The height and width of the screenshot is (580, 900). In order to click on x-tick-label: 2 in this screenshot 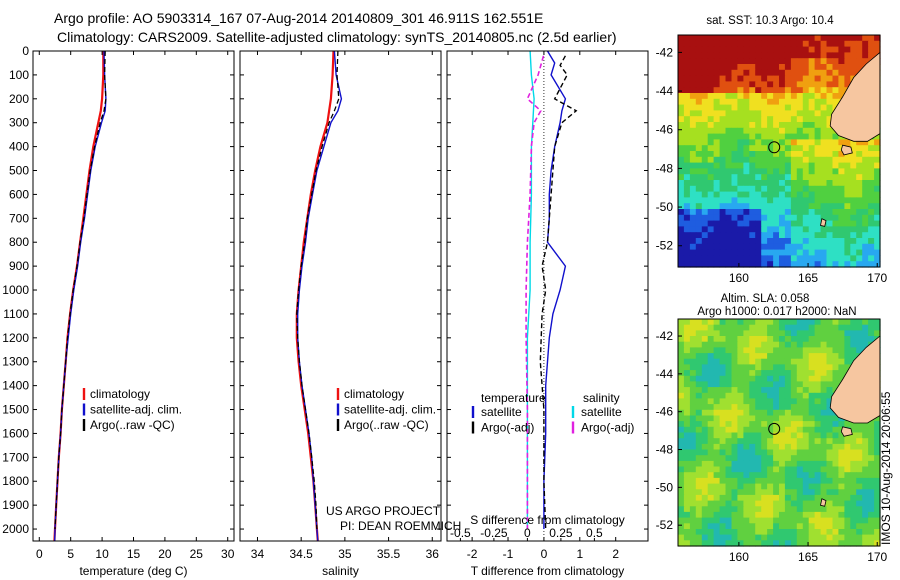, I will do `click(615, 554)`.